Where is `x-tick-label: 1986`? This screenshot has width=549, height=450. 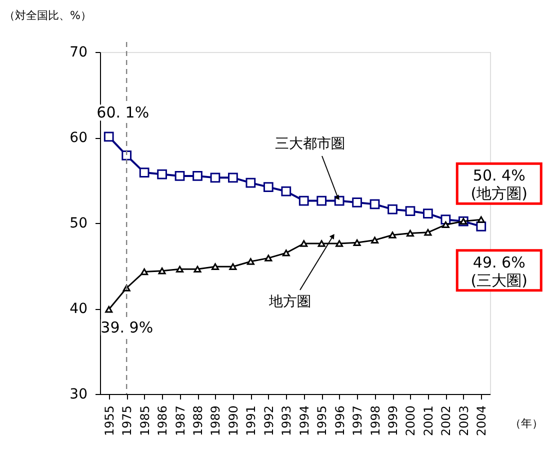 x-tick-label: 1986 is located at coordinates (163, 421).